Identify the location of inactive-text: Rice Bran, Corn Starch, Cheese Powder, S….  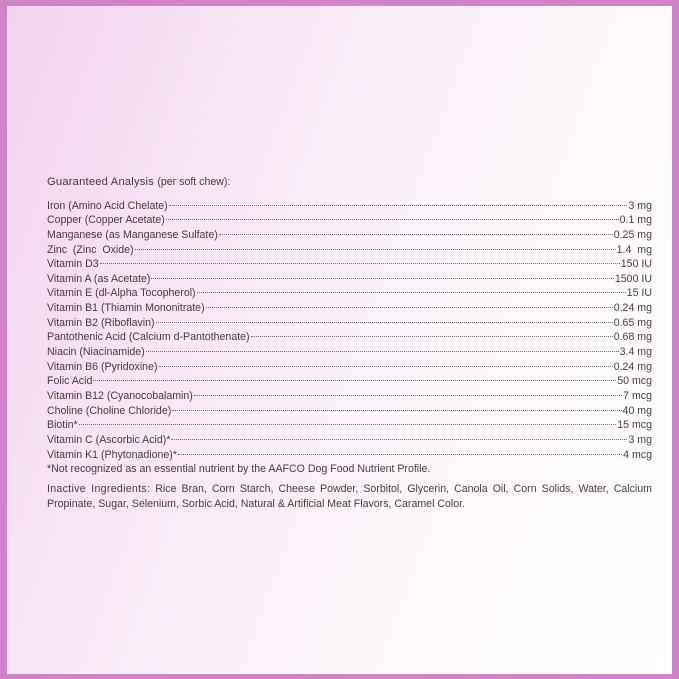
(349, 496).